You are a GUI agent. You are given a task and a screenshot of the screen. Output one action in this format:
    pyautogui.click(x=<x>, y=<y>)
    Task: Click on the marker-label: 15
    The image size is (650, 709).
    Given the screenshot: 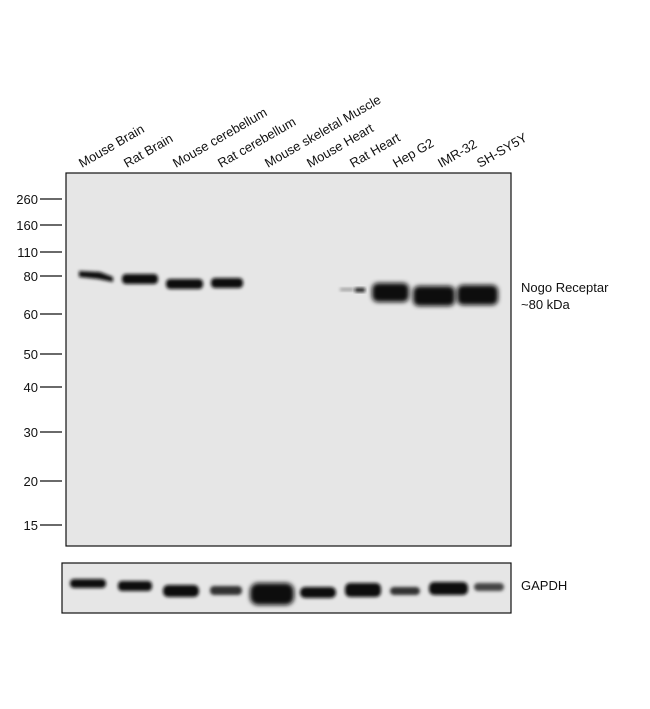 What is the action you would take?
    pyautogui.click(x=31, y=525)
    